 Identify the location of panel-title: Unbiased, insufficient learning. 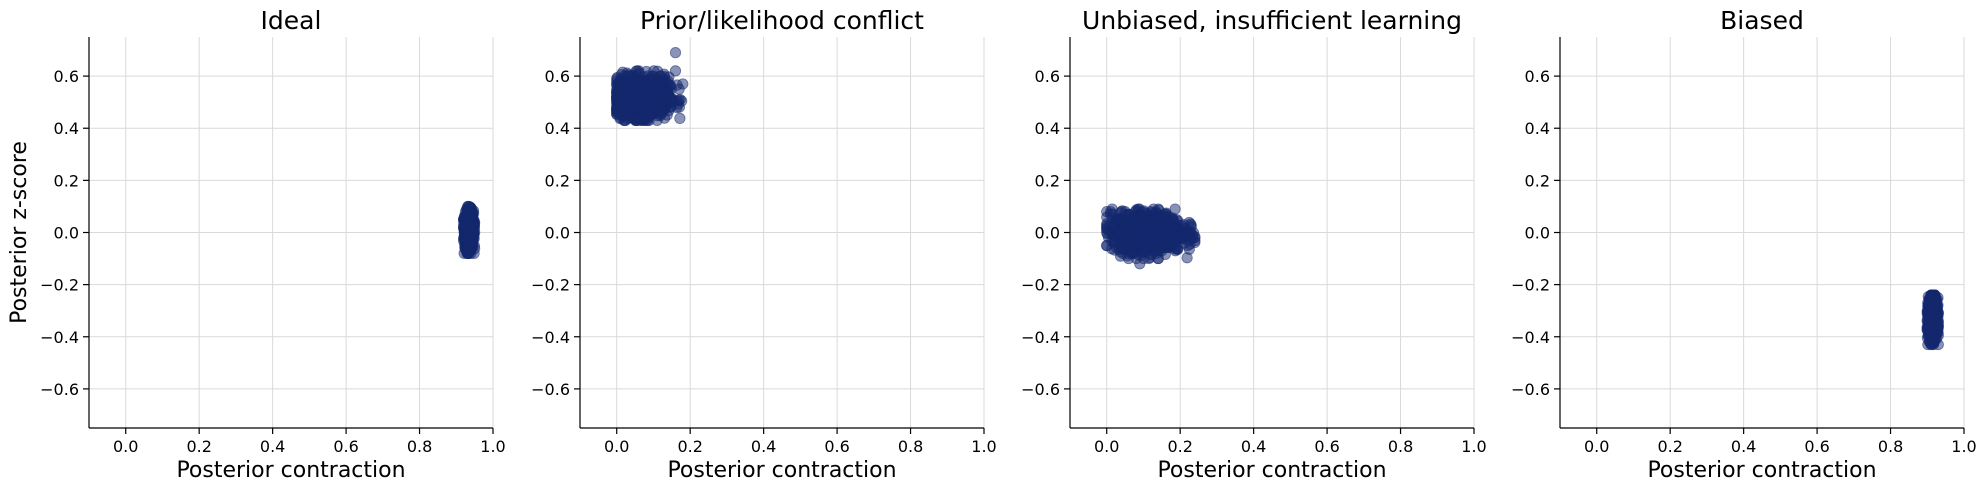
(1272, 20).